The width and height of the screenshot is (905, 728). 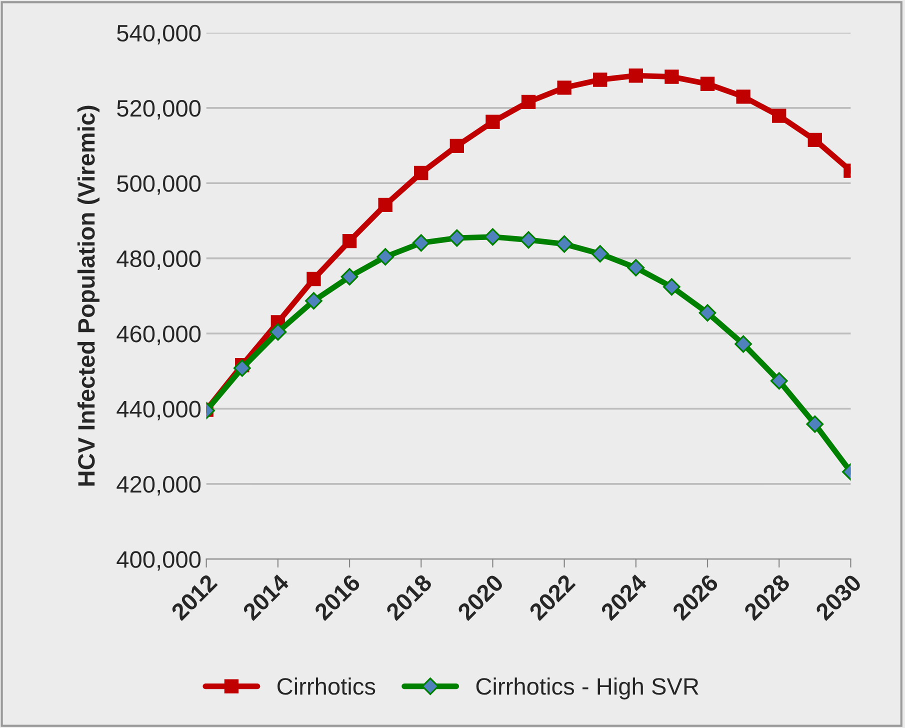 What do you see at coordinates (159, 110) in the screenshot?
I see `y-tick-label: 520,000` at bounding box center [159, 110].